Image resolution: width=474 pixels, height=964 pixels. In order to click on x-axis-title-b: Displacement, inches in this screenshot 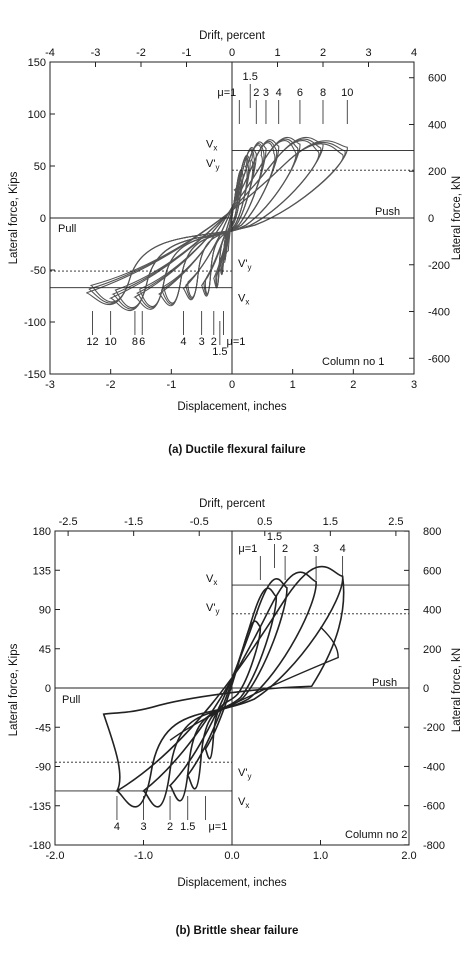, I will do `click(232, 883)`.